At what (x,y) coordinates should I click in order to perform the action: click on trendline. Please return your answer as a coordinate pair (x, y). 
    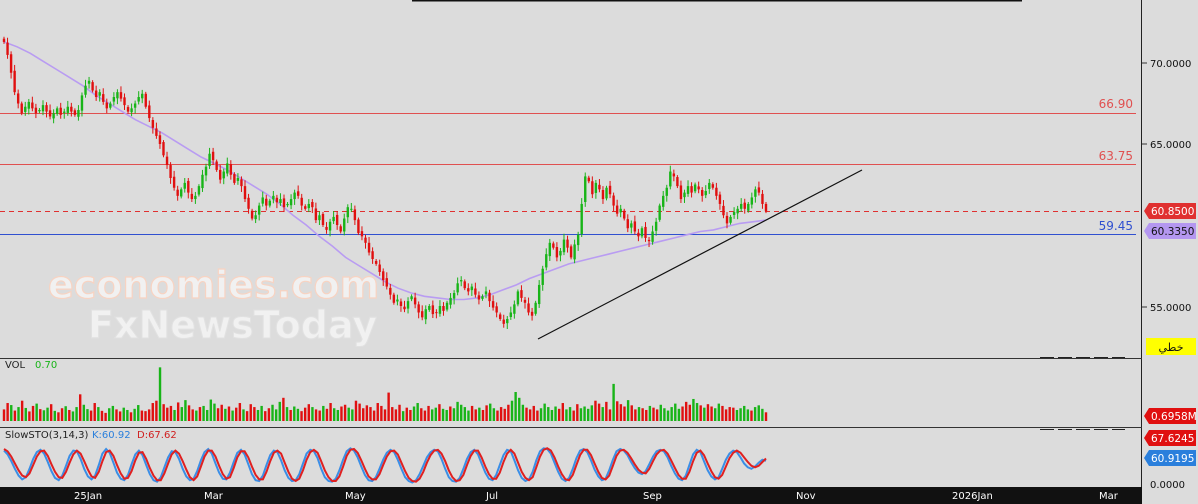
    Looking at the image, I should click on (700, 254).